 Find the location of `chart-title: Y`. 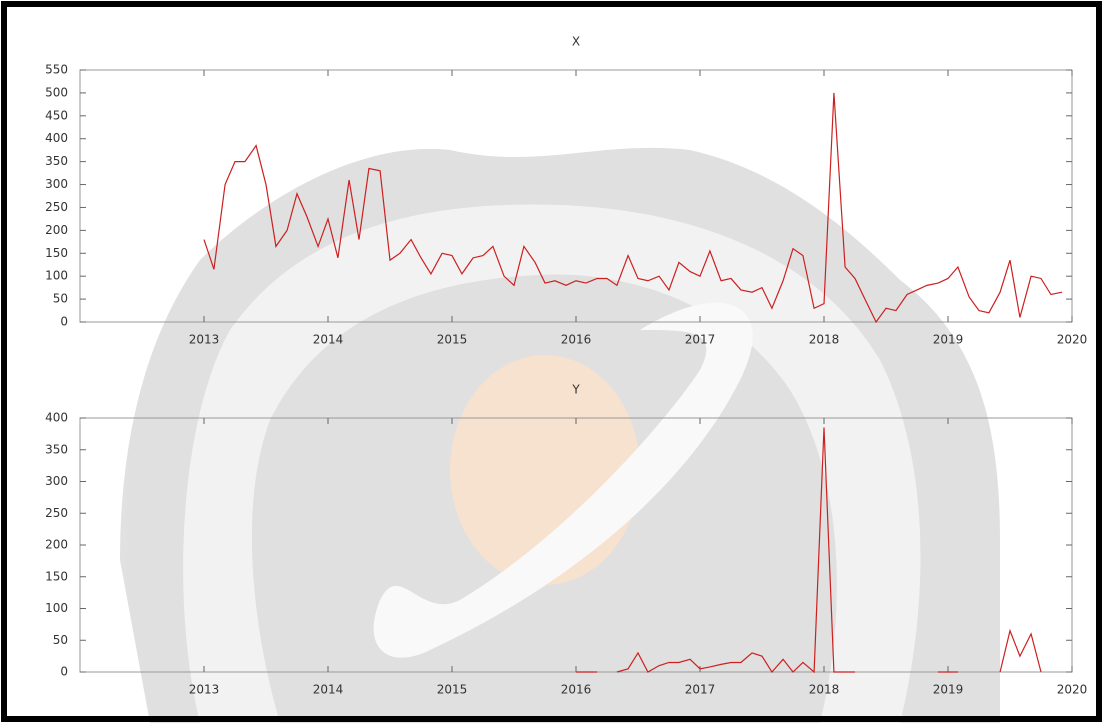

chart-title: Y is located at coordinates (575, 390).